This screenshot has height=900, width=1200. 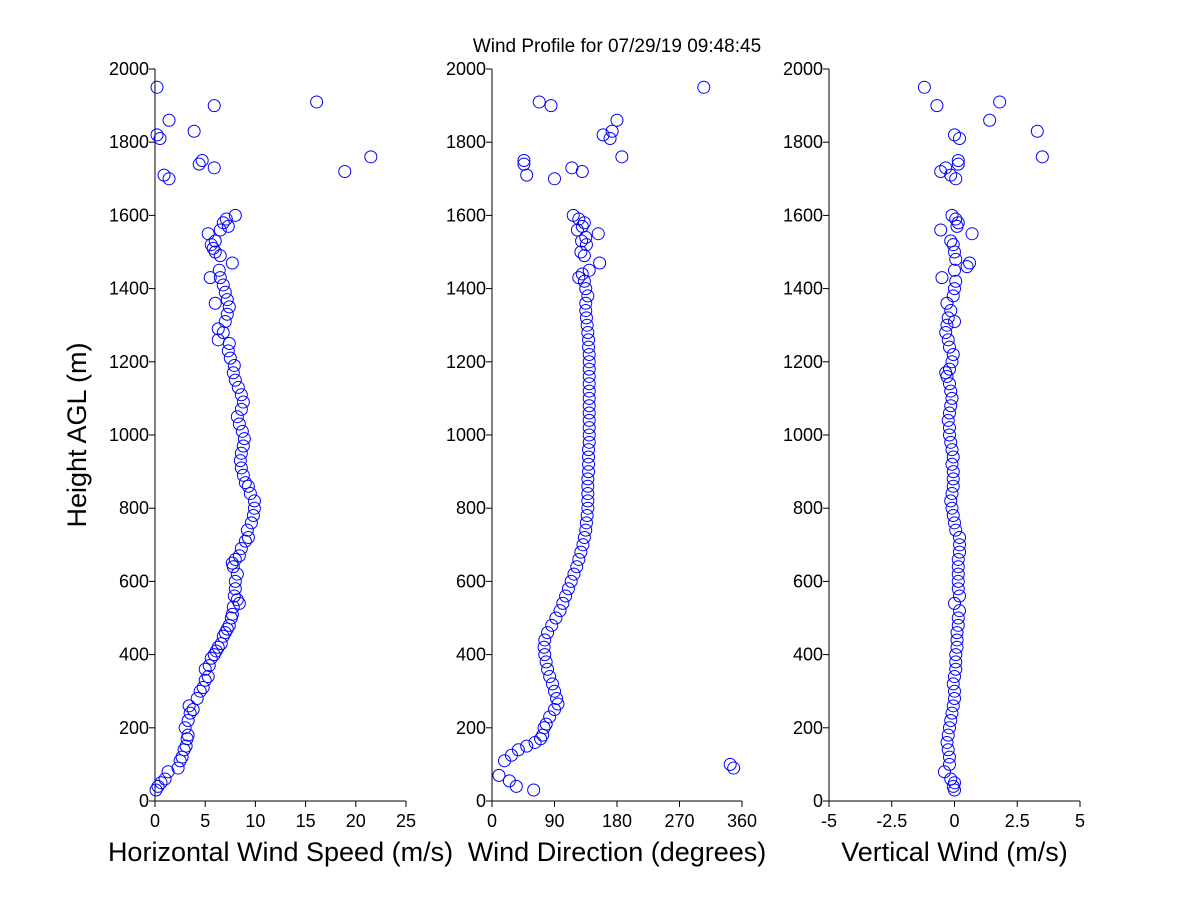 I want to click on y-tick-label: 800, so click(x=808, y=508).